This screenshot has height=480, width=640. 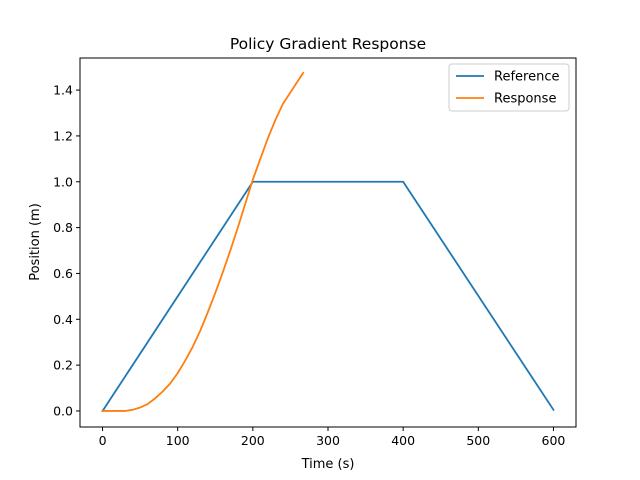 I want to click on x-tick-label: 300, so click(x=328, y=440).